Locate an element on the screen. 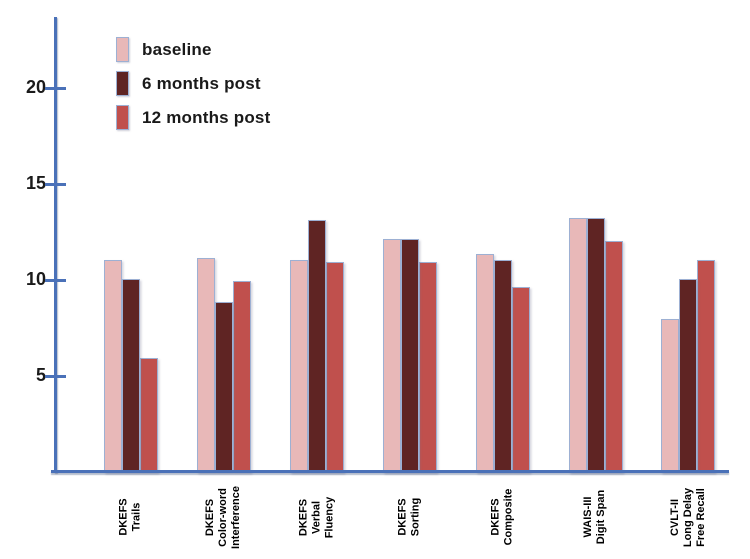 Image resolution: width=750 pixels, height=559 pixels. x-category-label-line: Long Delay is located at coordinates (687, 517).